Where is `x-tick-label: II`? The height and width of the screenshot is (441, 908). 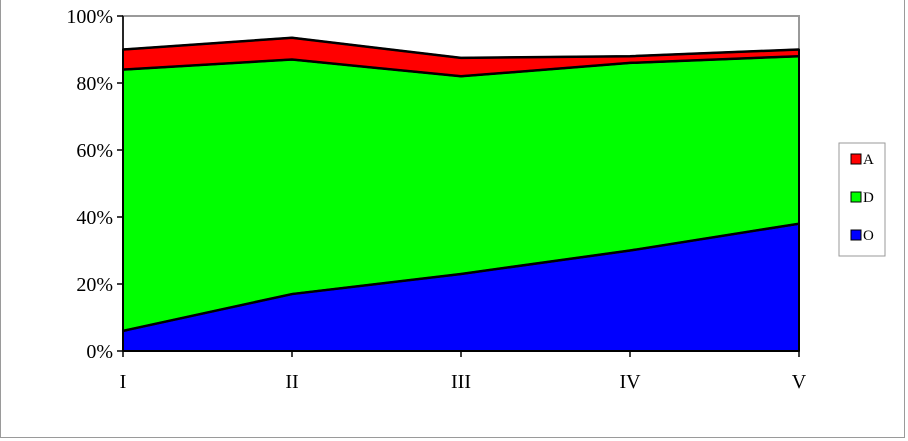 x-tick-label: II is located at coordinates (291, 382).